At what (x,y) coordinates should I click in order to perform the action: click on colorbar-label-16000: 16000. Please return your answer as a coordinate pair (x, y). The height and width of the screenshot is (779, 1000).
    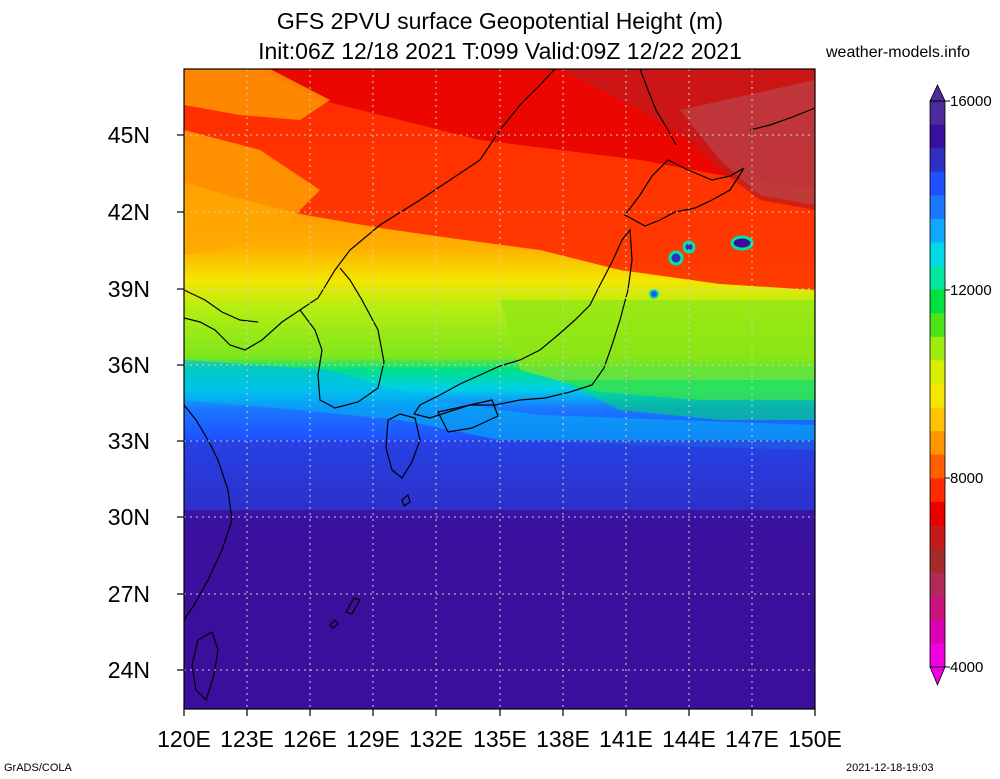
    Looking at the image, I should click on (971, 101).